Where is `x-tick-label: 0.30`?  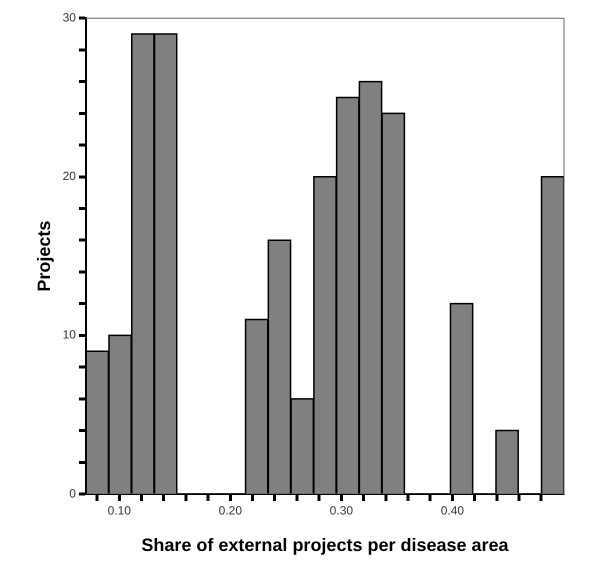 x-tick-label: 0.30 is located at coordinates (342, 511).